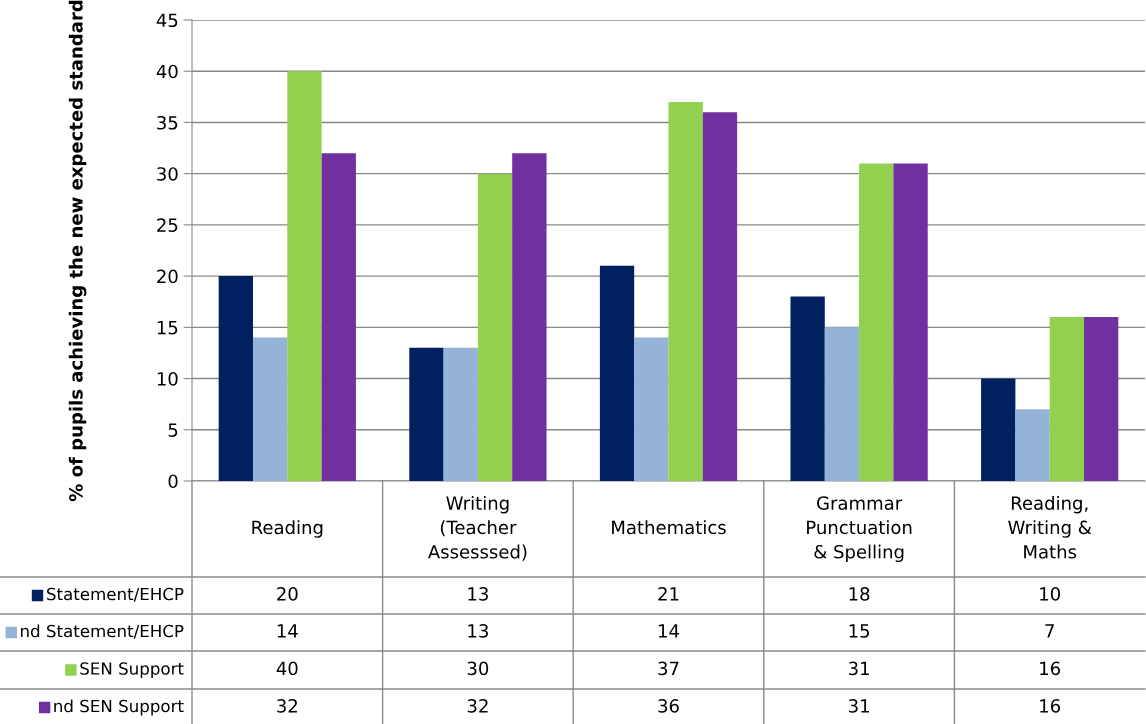 The height and width of the screenshot is (724, 1146). What do you see at coordinates (167, 122) in the screenshot?
I see `y-tick-label: 35` at bounding box center [167, 122].